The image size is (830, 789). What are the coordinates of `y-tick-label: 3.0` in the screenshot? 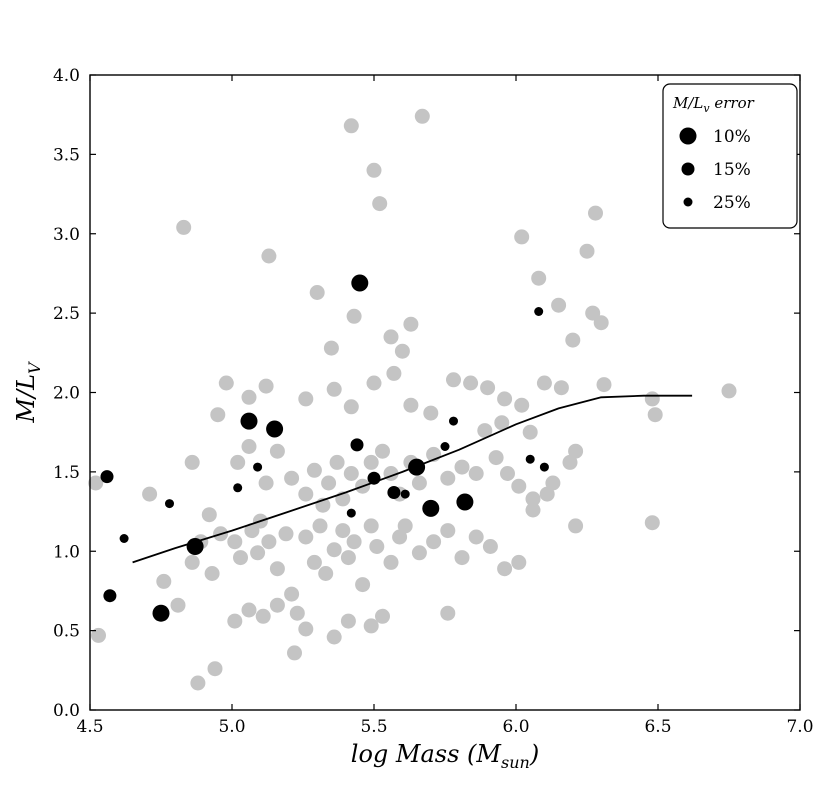 It's located at (66, 235).